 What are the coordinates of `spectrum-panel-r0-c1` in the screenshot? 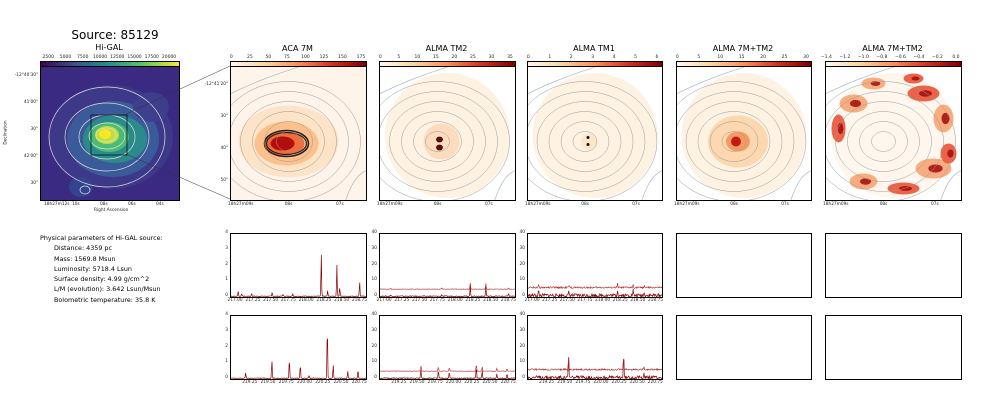 It's located at (447, 265).